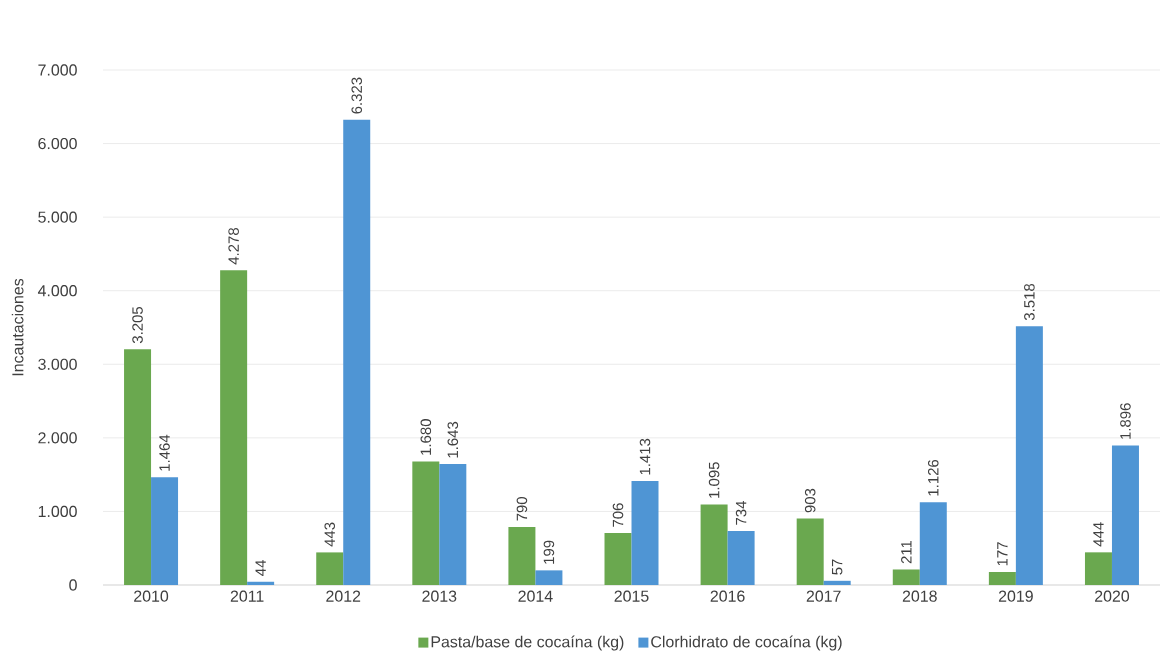 The image size is (1169, 668). What do you see at coordinates (1125, 421) in the screenshot?
I see `data-label: 1.896` at bounding box center [1125, 421].